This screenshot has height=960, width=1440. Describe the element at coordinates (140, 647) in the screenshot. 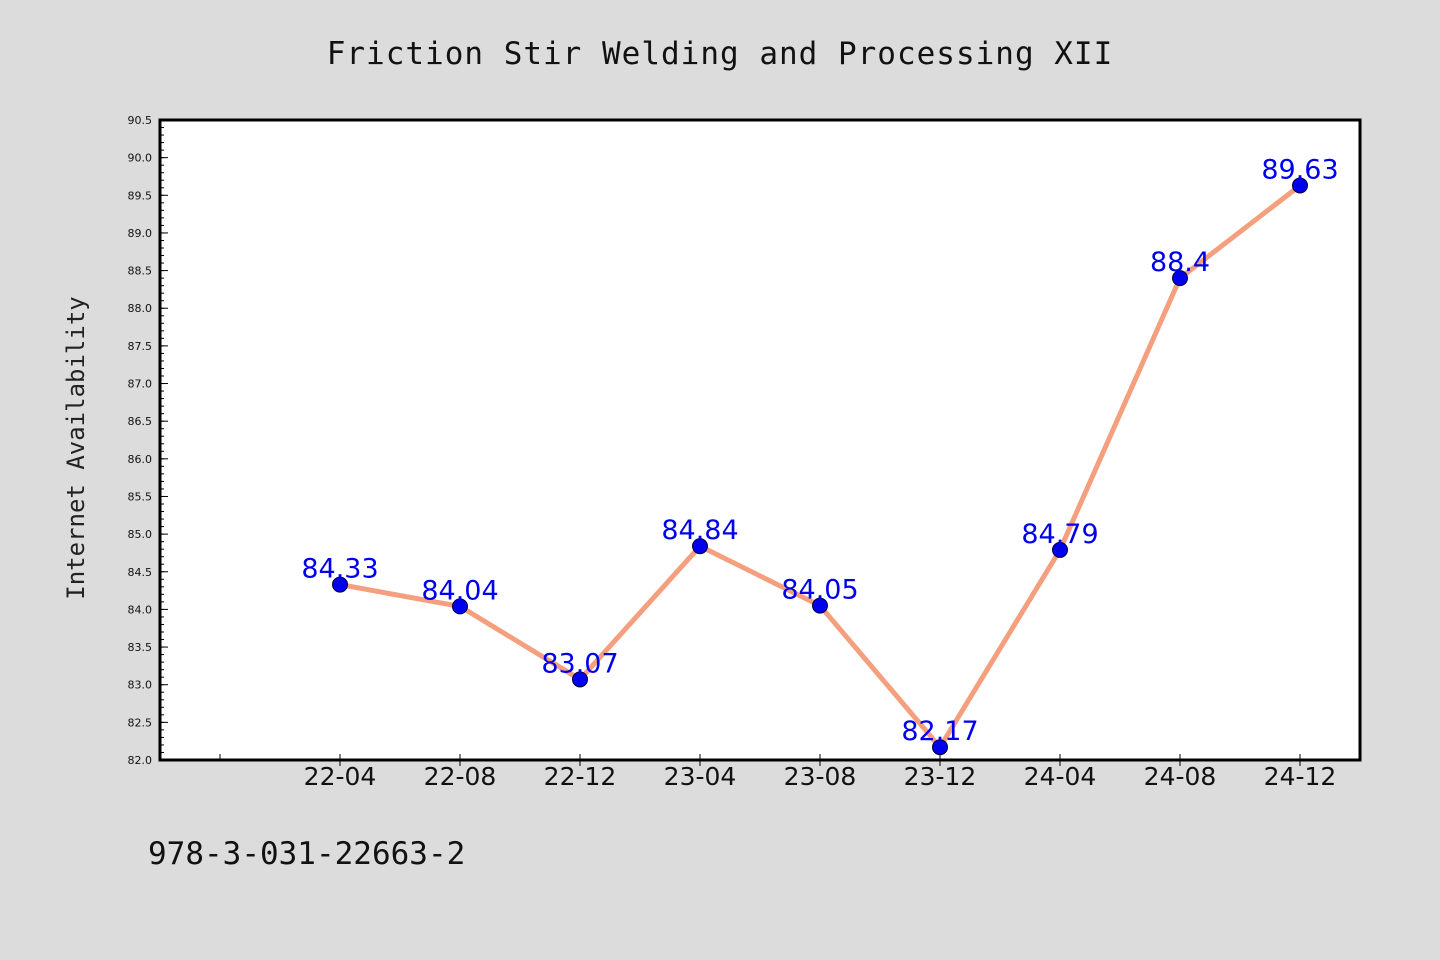

I see `y-tick-label: 83.5` at that location.